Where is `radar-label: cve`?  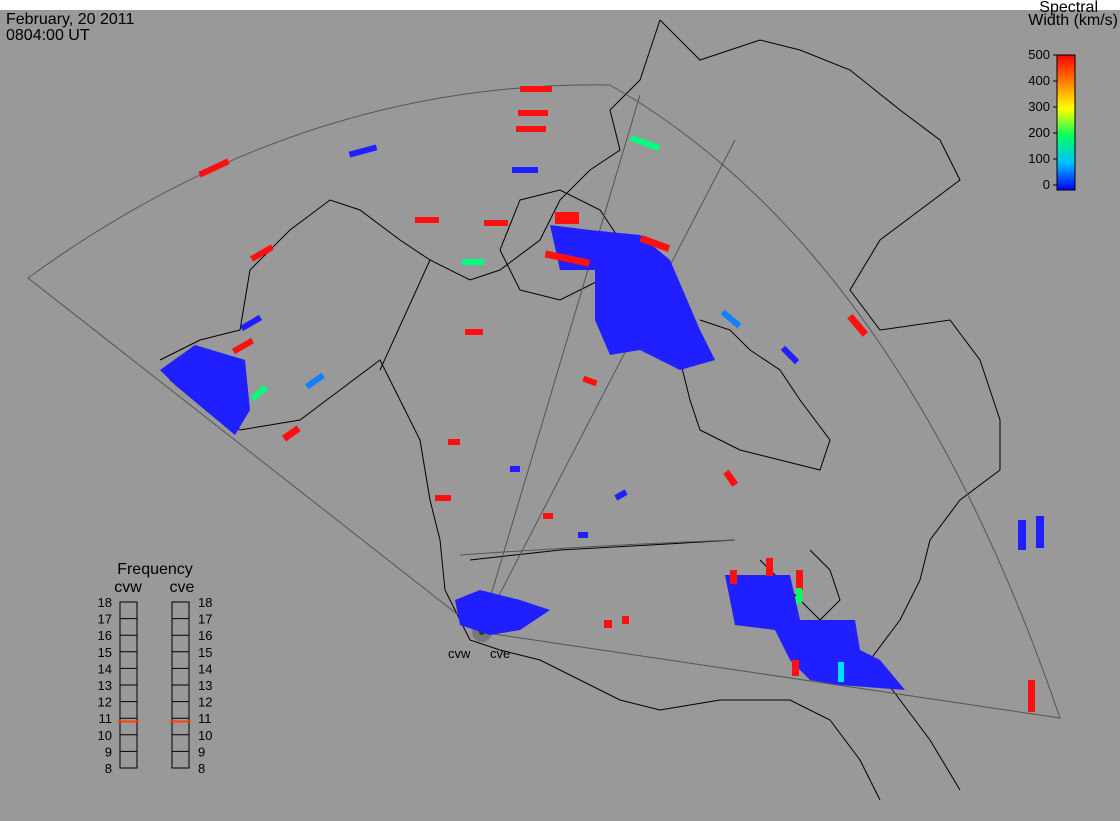
radar-label: cve is located at coordinates (500, 653).